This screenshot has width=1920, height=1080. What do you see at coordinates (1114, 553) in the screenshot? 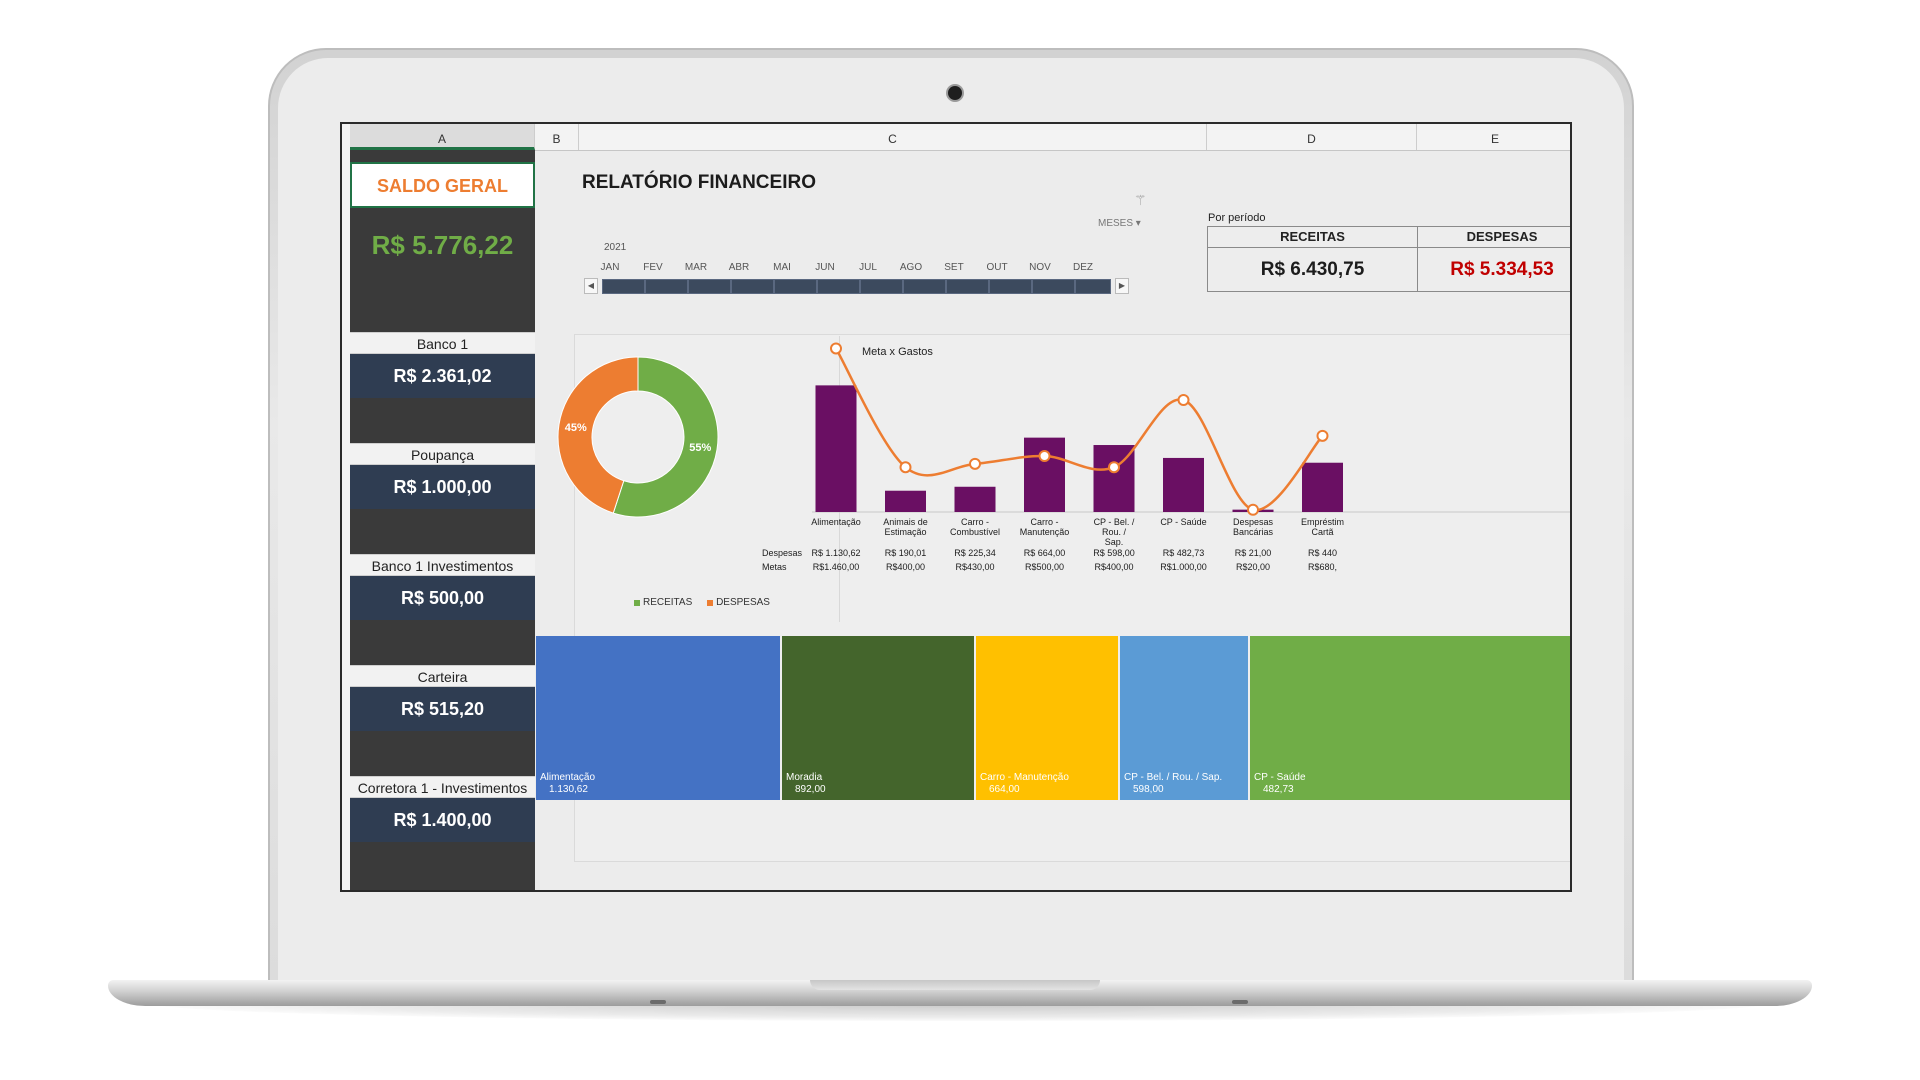
I see `data-table-cell: R$ 598,00` at bounding box center [1114, 553].